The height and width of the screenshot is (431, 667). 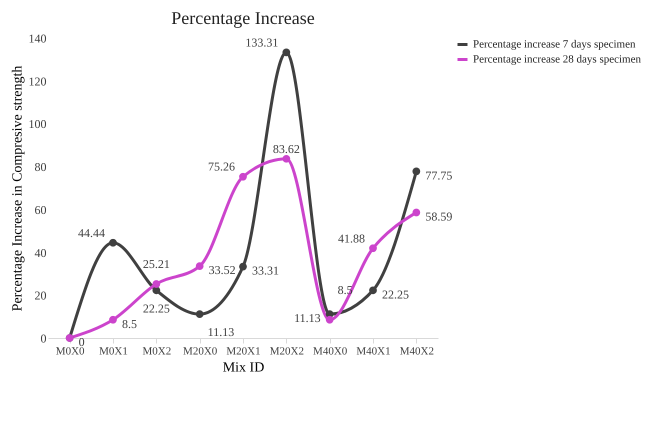 What do you see at coordinates (71, 352) in the screenshot?
I see `x-tick-label: M0X0` at bounding box center [71, 352].